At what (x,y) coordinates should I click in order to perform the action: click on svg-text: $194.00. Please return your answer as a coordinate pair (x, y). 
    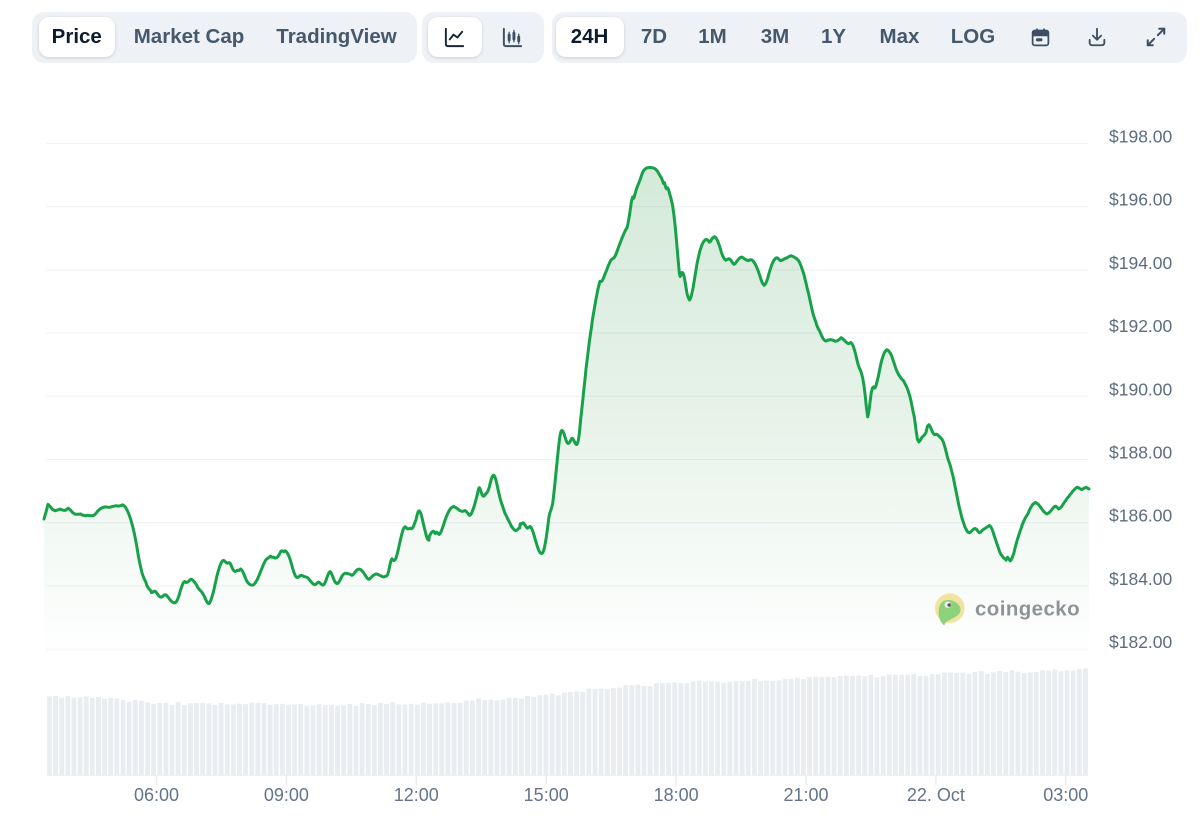
    Looking at the image, I should click on (1141, 263).